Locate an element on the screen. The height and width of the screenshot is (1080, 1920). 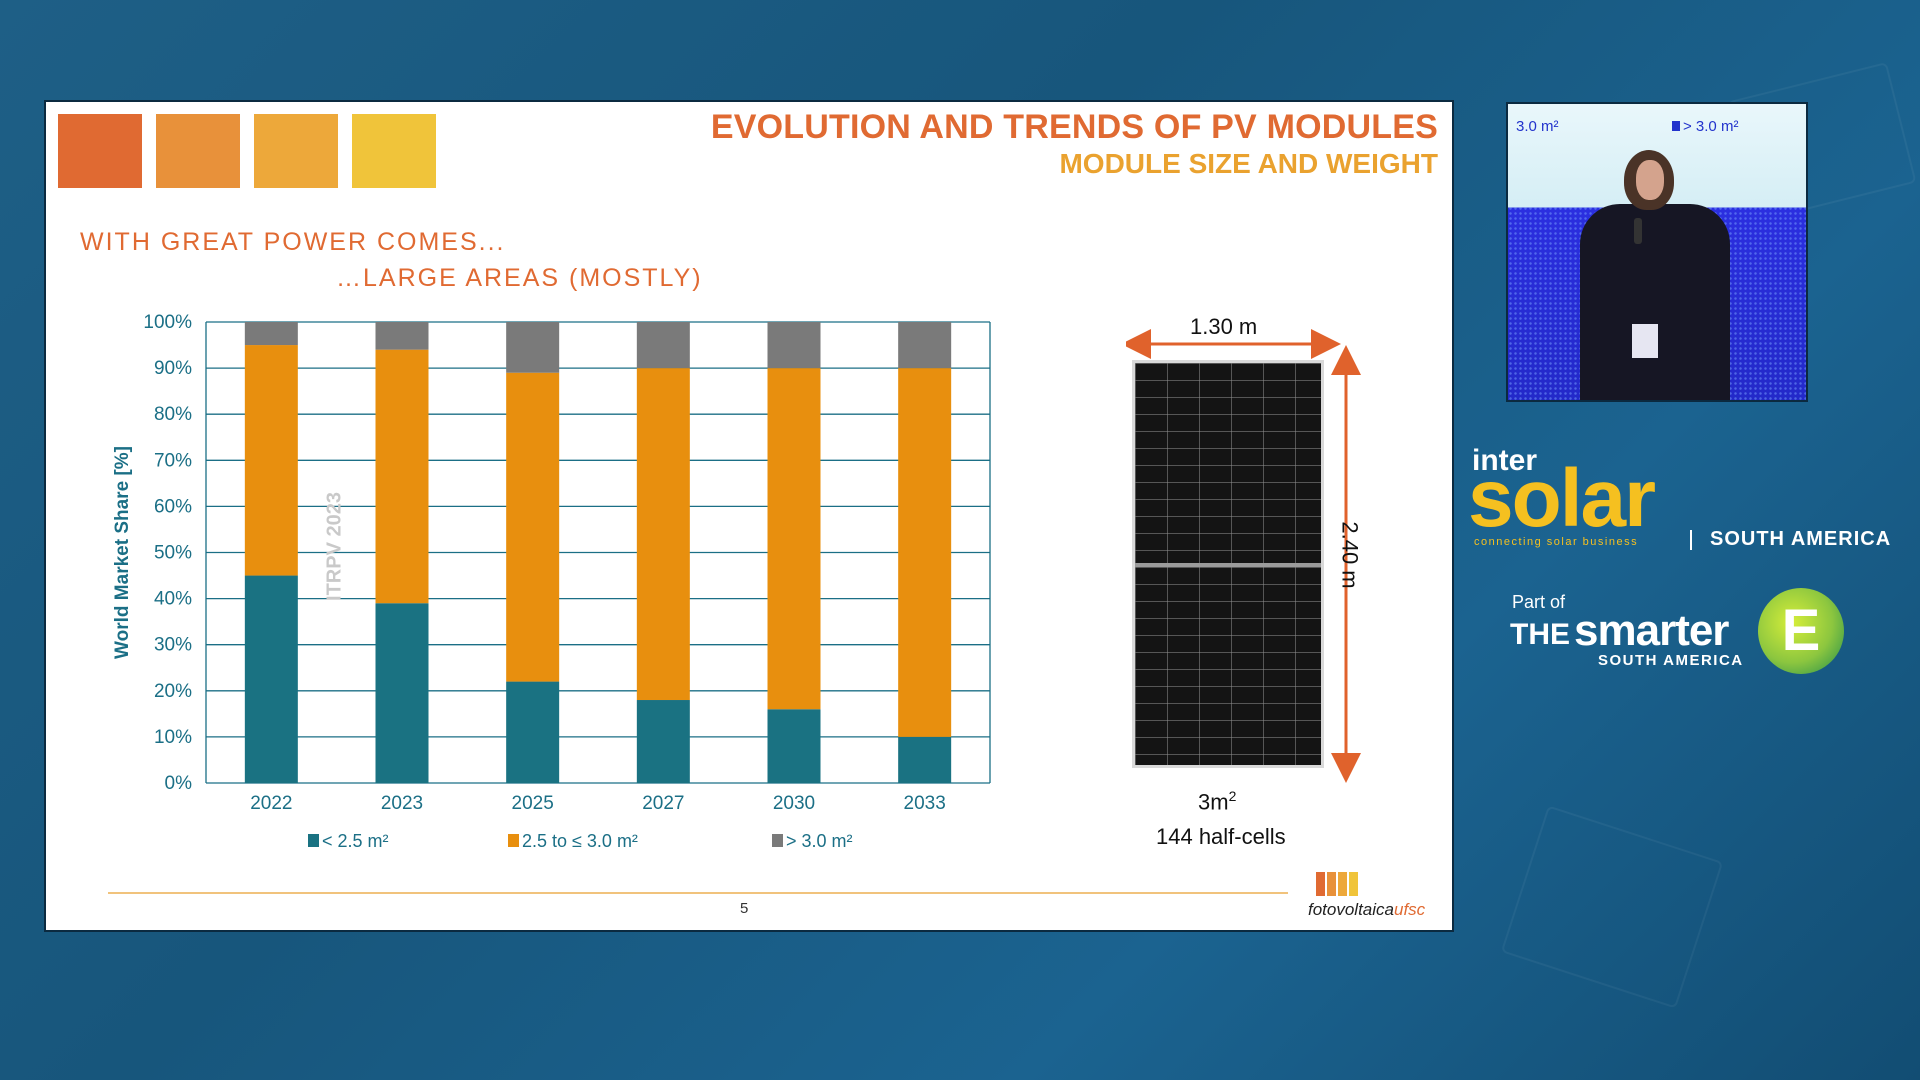
chart-annotation: ITRPV 2023 is located at coordinates (335, 546).